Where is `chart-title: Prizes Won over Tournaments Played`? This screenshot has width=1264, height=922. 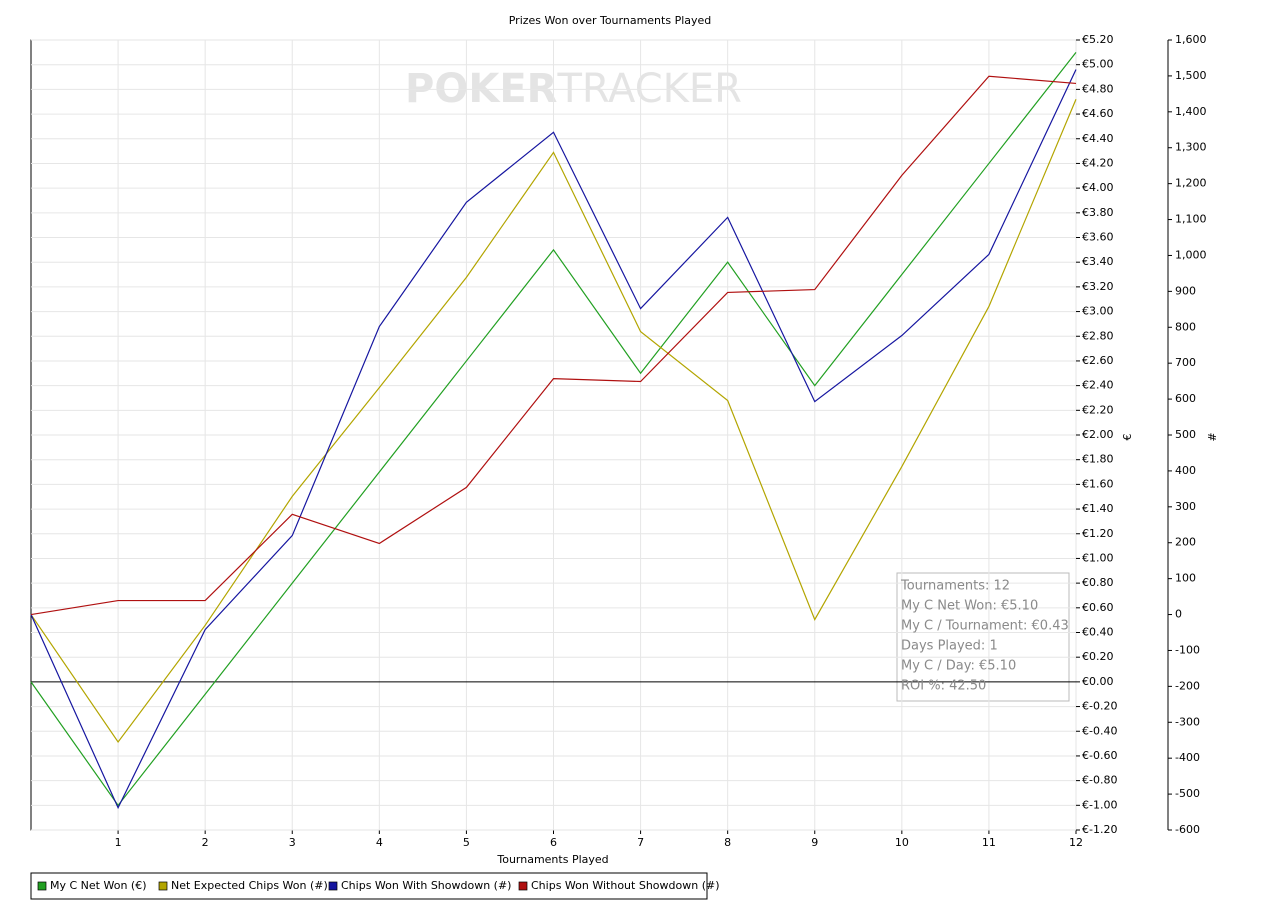 chart-title: Prizes Won over Tournaments Played is located at coordinates (610, 20).